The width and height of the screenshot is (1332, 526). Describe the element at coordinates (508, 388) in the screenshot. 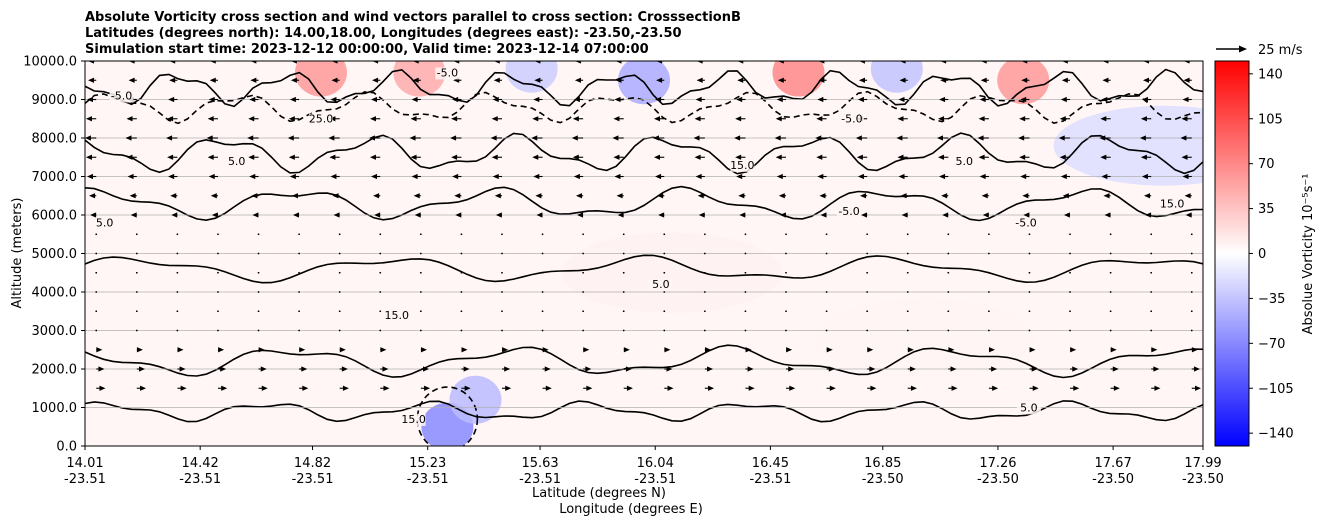

I see `wind-vector-r0-c10-head` at that location.